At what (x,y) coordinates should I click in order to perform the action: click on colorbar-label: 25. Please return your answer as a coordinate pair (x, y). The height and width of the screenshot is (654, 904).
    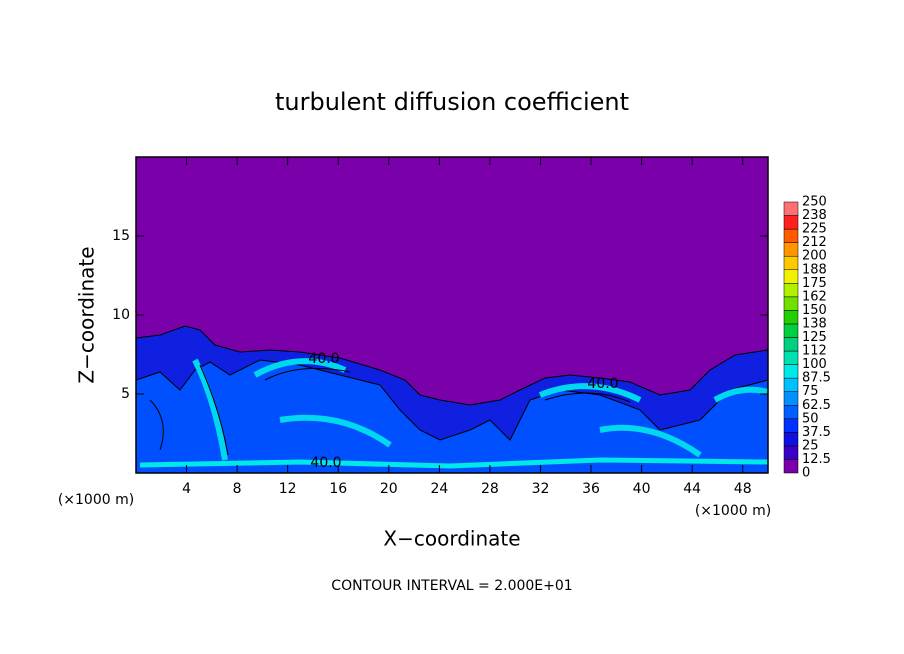
    Looking at the image, I should click on (810, 445).